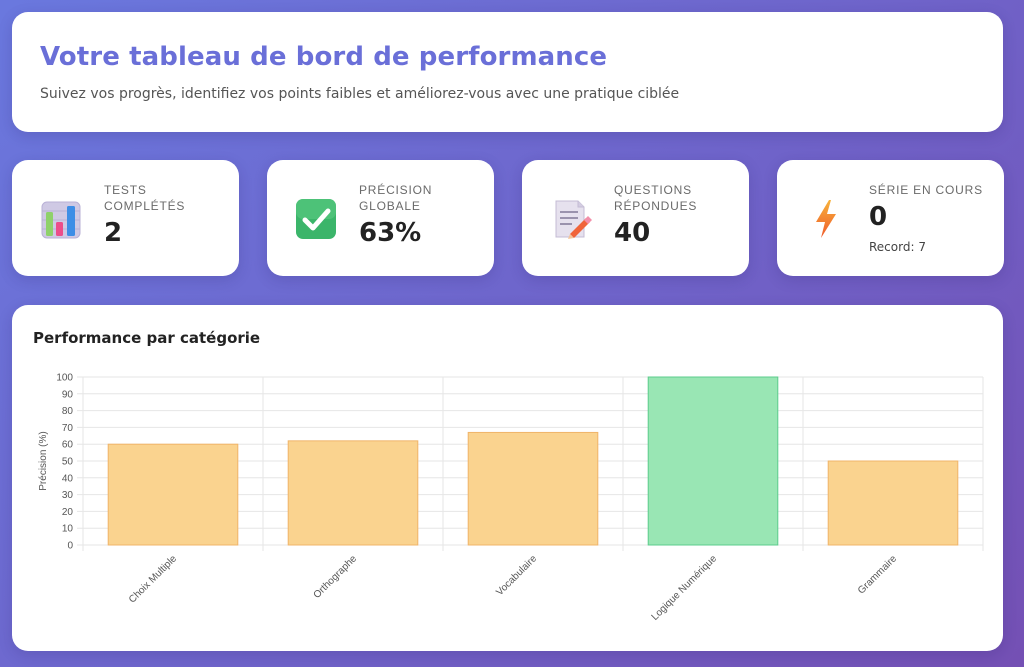 The width and height of the screenshot is (1024, 667). Describe the element at coordinates (68, 529) in the screenshot. I see `y-tick-label: 10` at that location.